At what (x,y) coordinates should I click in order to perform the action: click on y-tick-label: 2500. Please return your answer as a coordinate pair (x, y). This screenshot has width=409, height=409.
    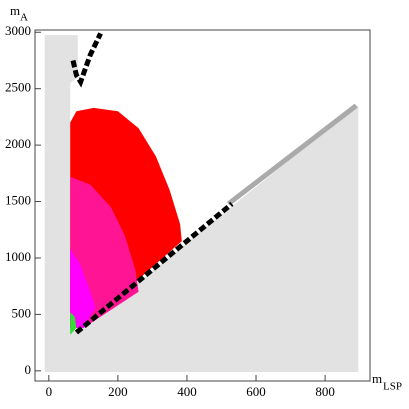
    Looking at the image, I should click on (18, 87).